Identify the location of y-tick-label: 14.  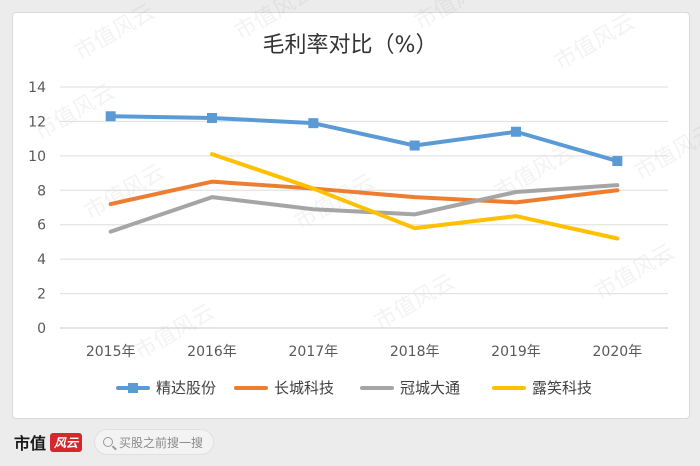
(37, 88).